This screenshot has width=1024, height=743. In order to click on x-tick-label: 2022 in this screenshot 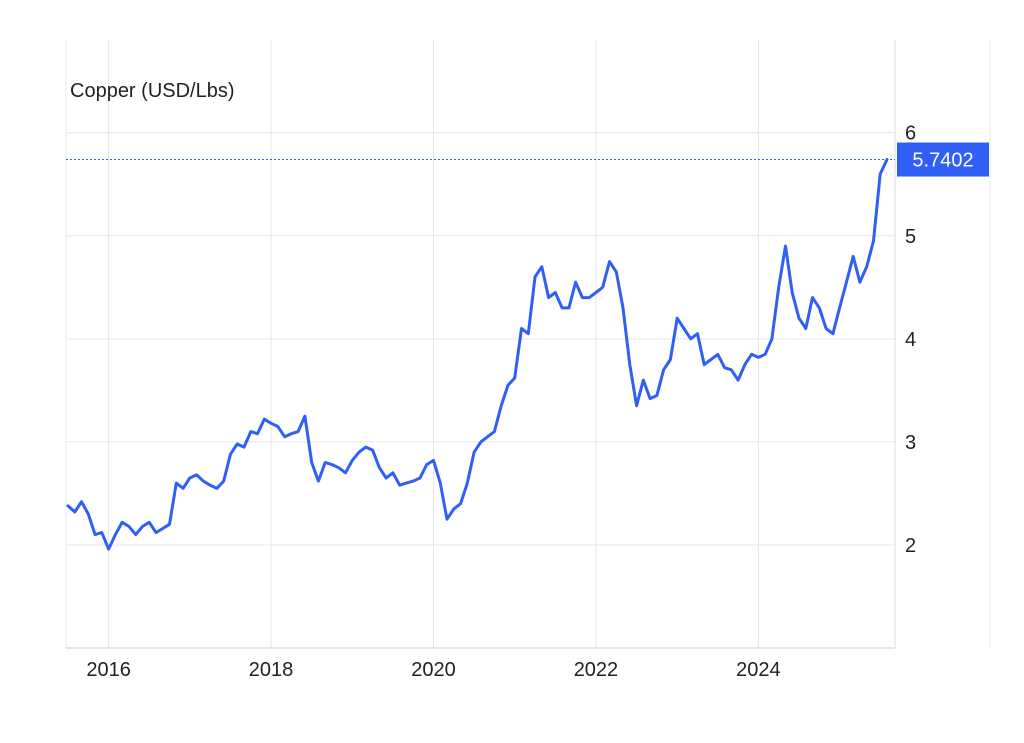, I will do `click(596, 670)`.